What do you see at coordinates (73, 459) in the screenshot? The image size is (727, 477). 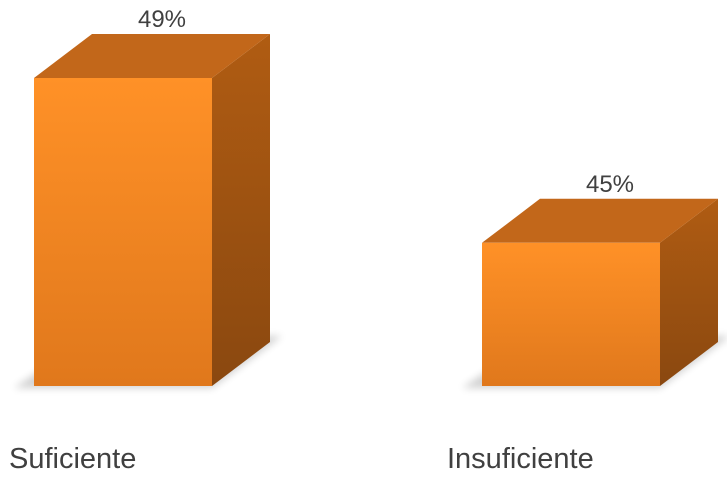 I see `category-label-suficiente: Suficiente` at bounding box center [73, 459].